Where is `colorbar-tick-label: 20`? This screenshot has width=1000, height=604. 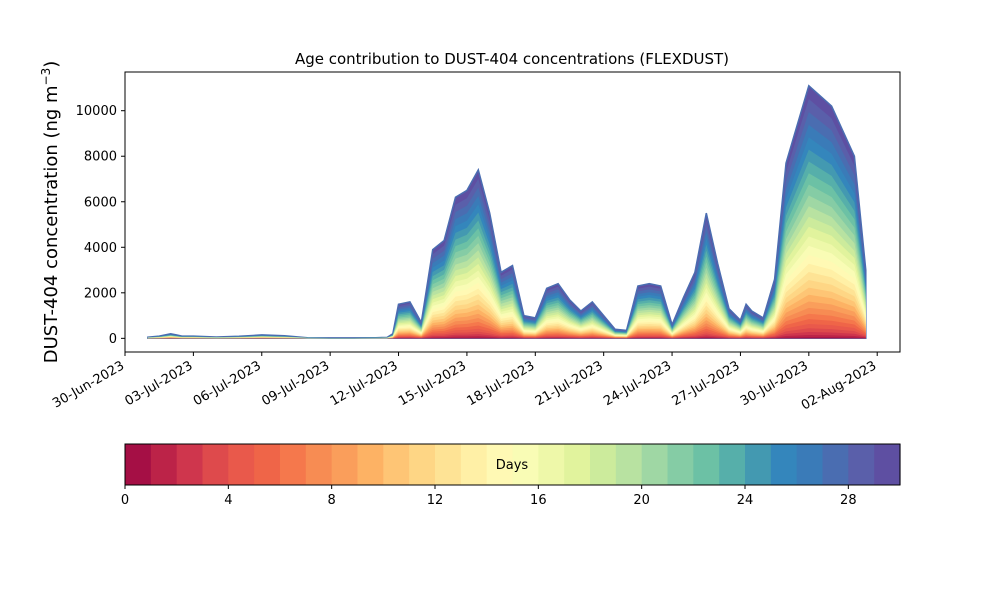
colorbar-tick-label: 20 is located at coordinates (641, 500).